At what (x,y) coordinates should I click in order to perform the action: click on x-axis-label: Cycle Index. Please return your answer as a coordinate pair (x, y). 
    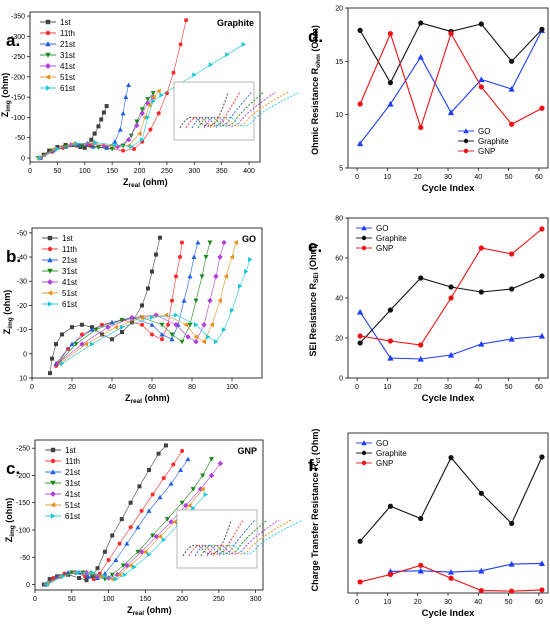
    Looking at the image, I should click on (449, 188).